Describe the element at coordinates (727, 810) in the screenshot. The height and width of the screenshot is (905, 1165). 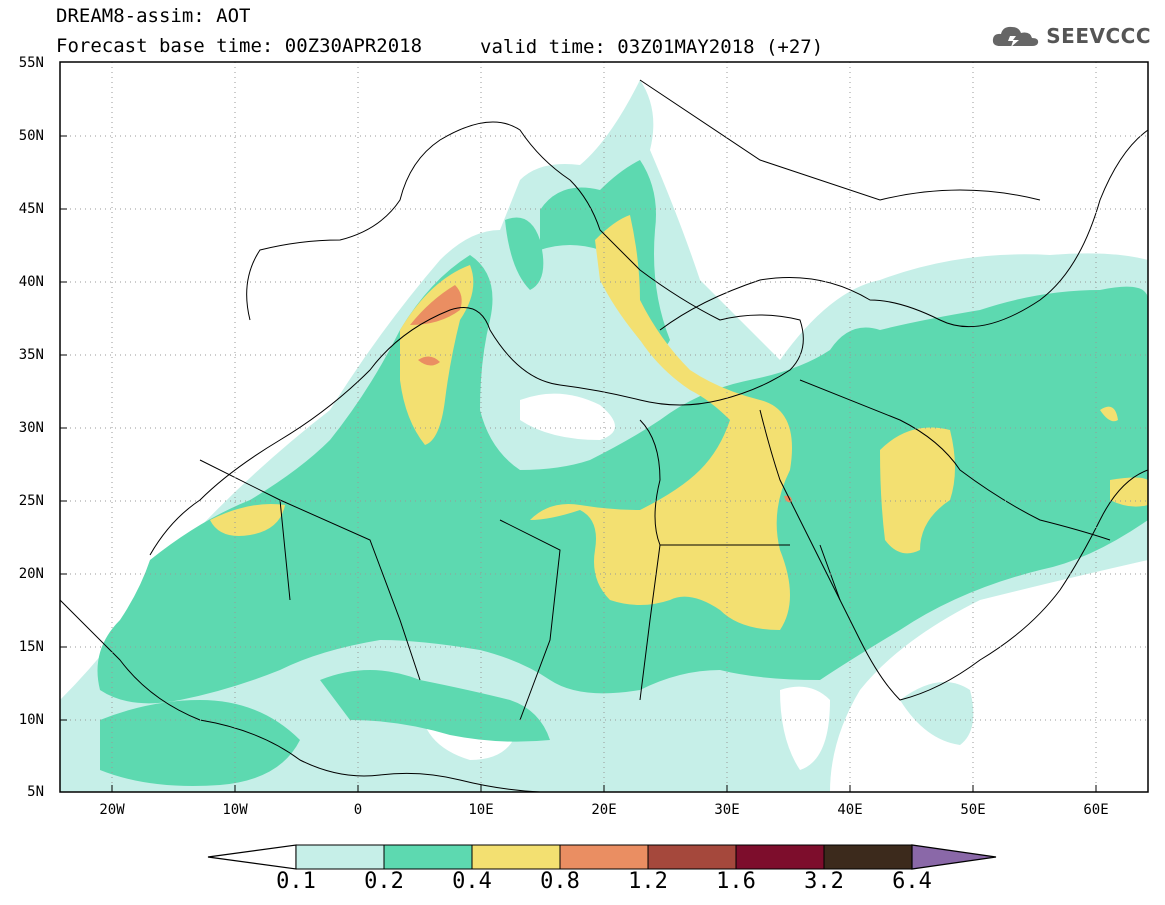
I see `x-tick-label: 30E` at that location.